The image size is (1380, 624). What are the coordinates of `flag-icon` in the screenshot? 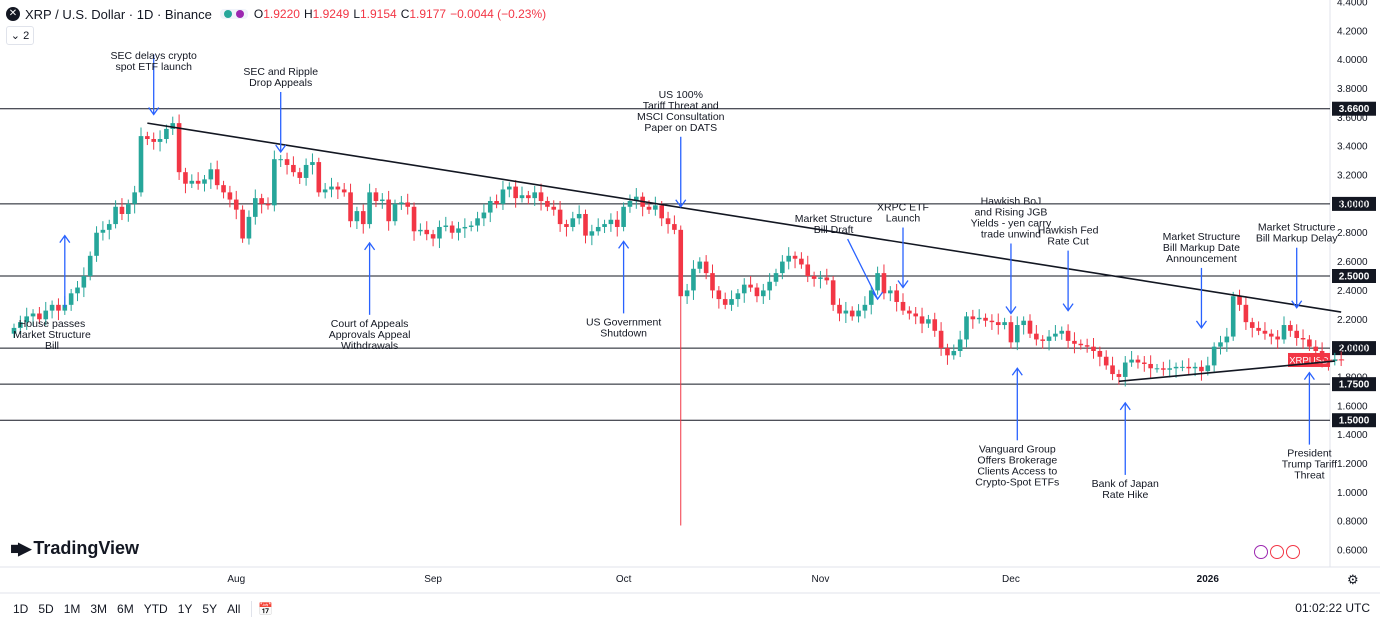 It's located at (1293, 552).